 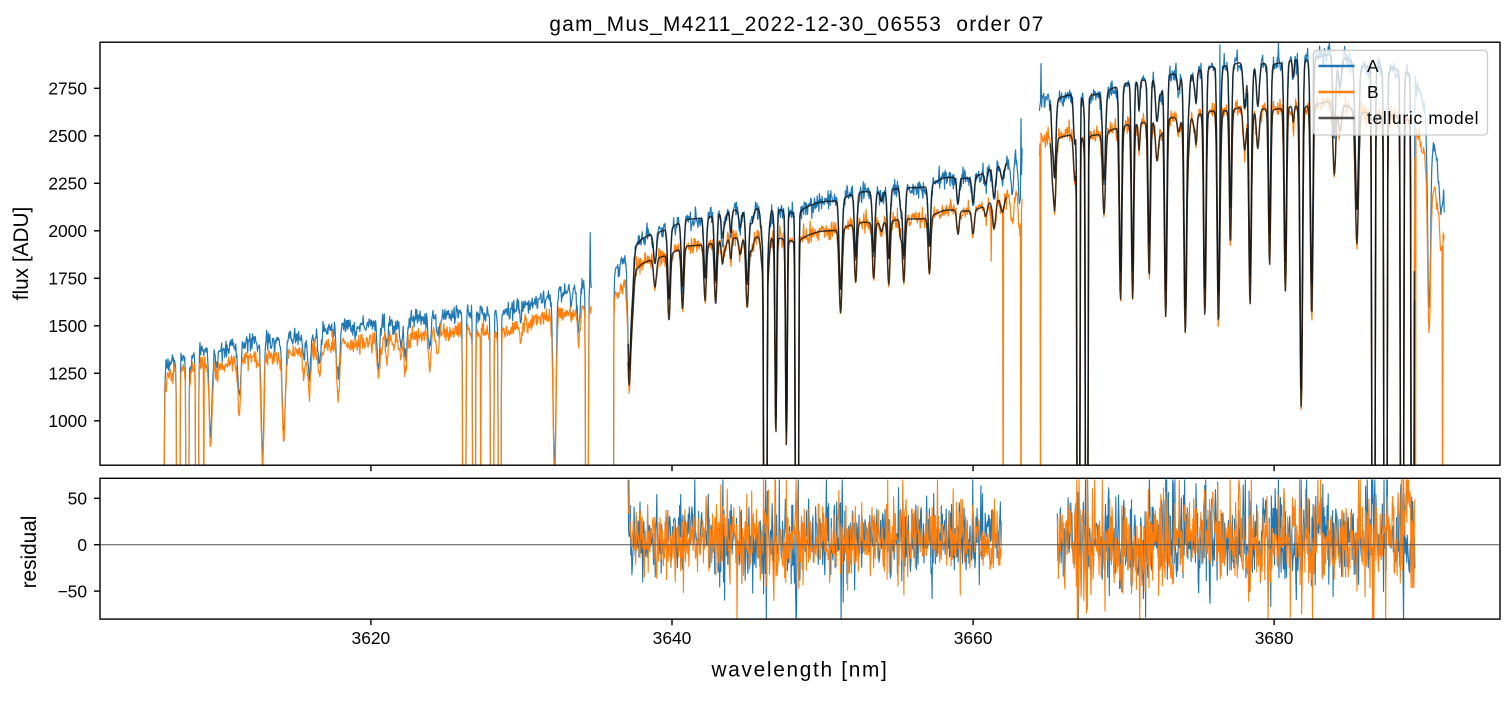 What do you see at coordinates (796, 24) in the screenshot?
I see `svg-text:gam_Mus_M4211_2022-12-30_06553: gam_Mus_M4211_2022-12-30_06553 order 07` at bounding box center [796, 24].